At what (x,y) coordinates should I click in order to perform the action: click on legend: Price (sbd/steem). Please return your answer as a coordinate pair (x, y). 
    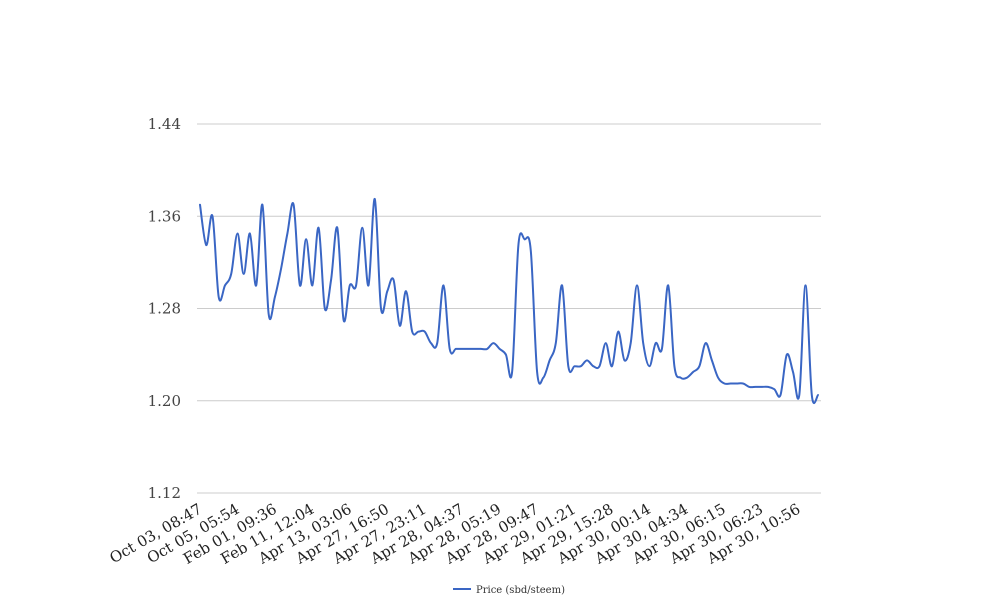
    Looking at the image, I should click on (509, 590).